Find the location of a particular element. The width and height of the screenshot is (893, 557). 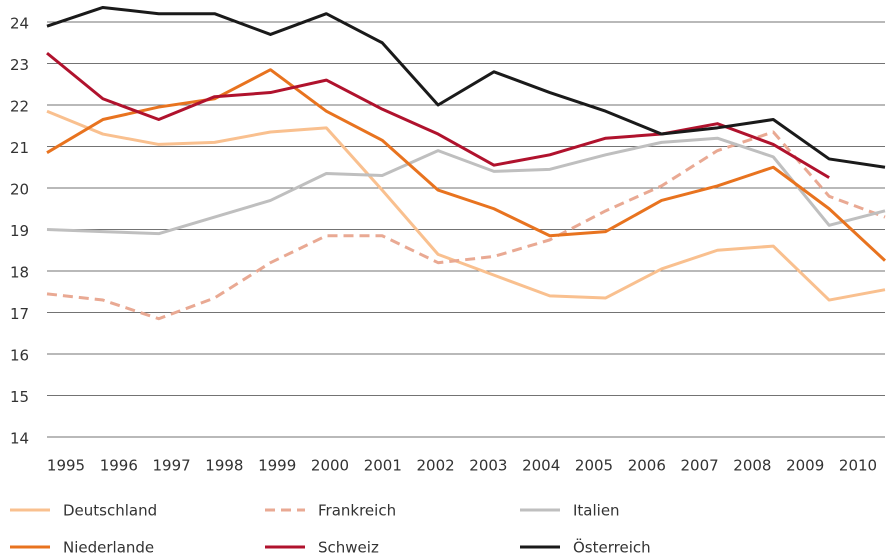

legend-label: Deutschland is located at coordinates (110, 511).